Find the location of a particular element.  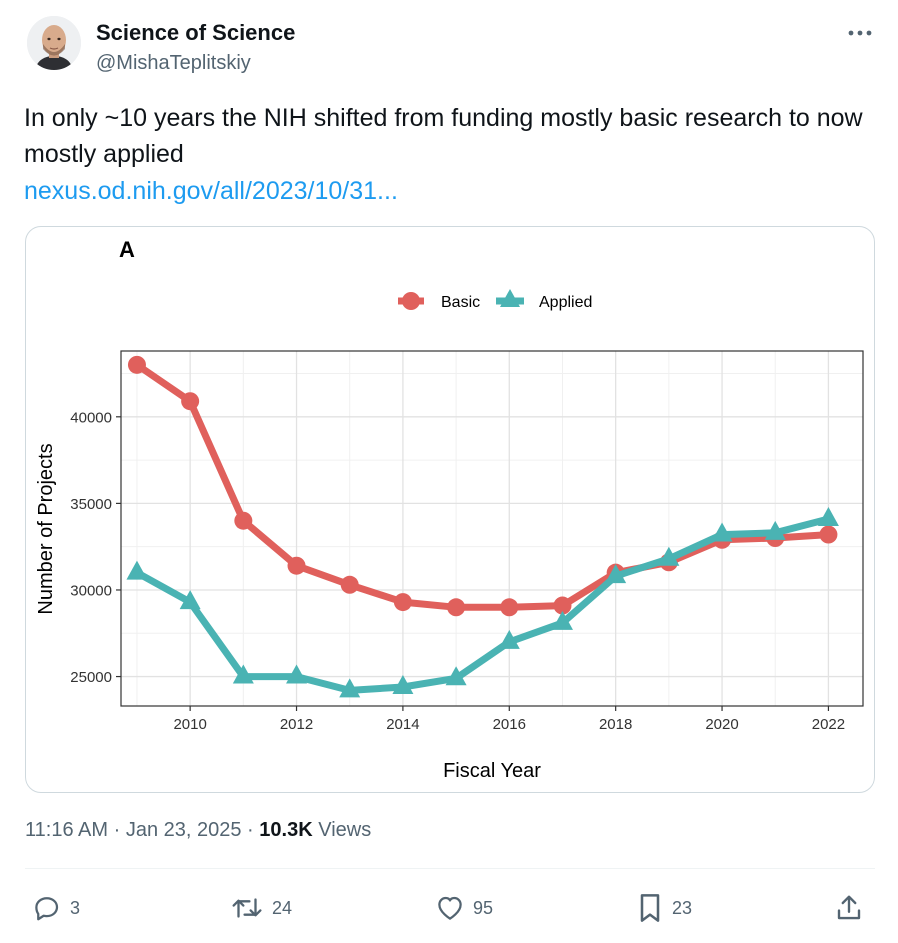

y-axis-label: Number of Projects is located at coordinates (46, 528).